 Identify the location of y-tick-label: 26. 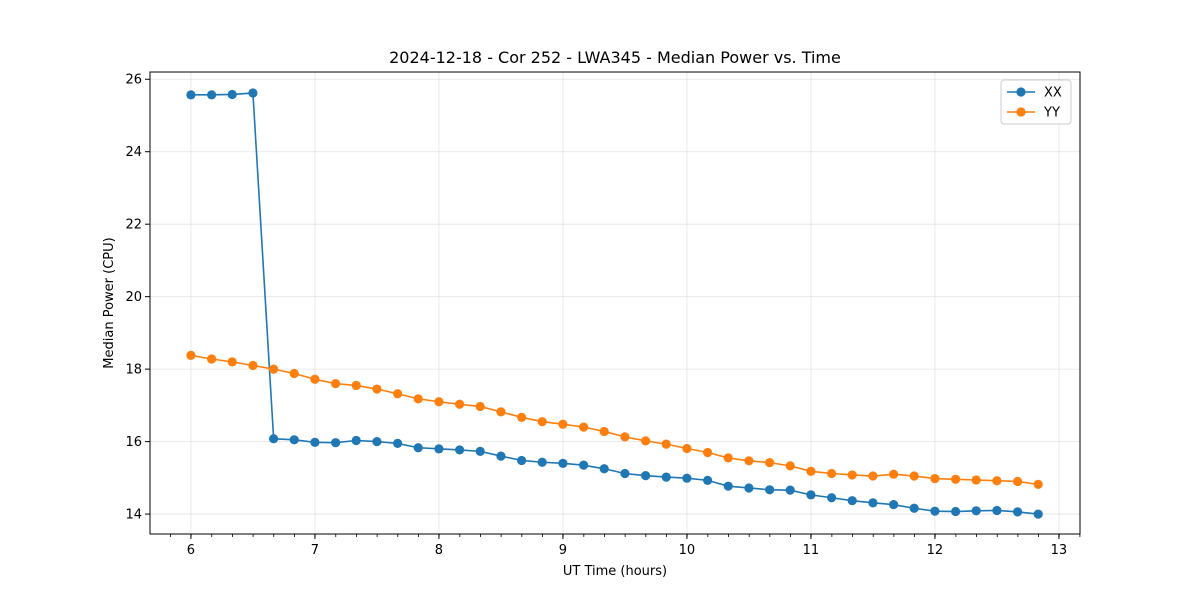
(133, 80).